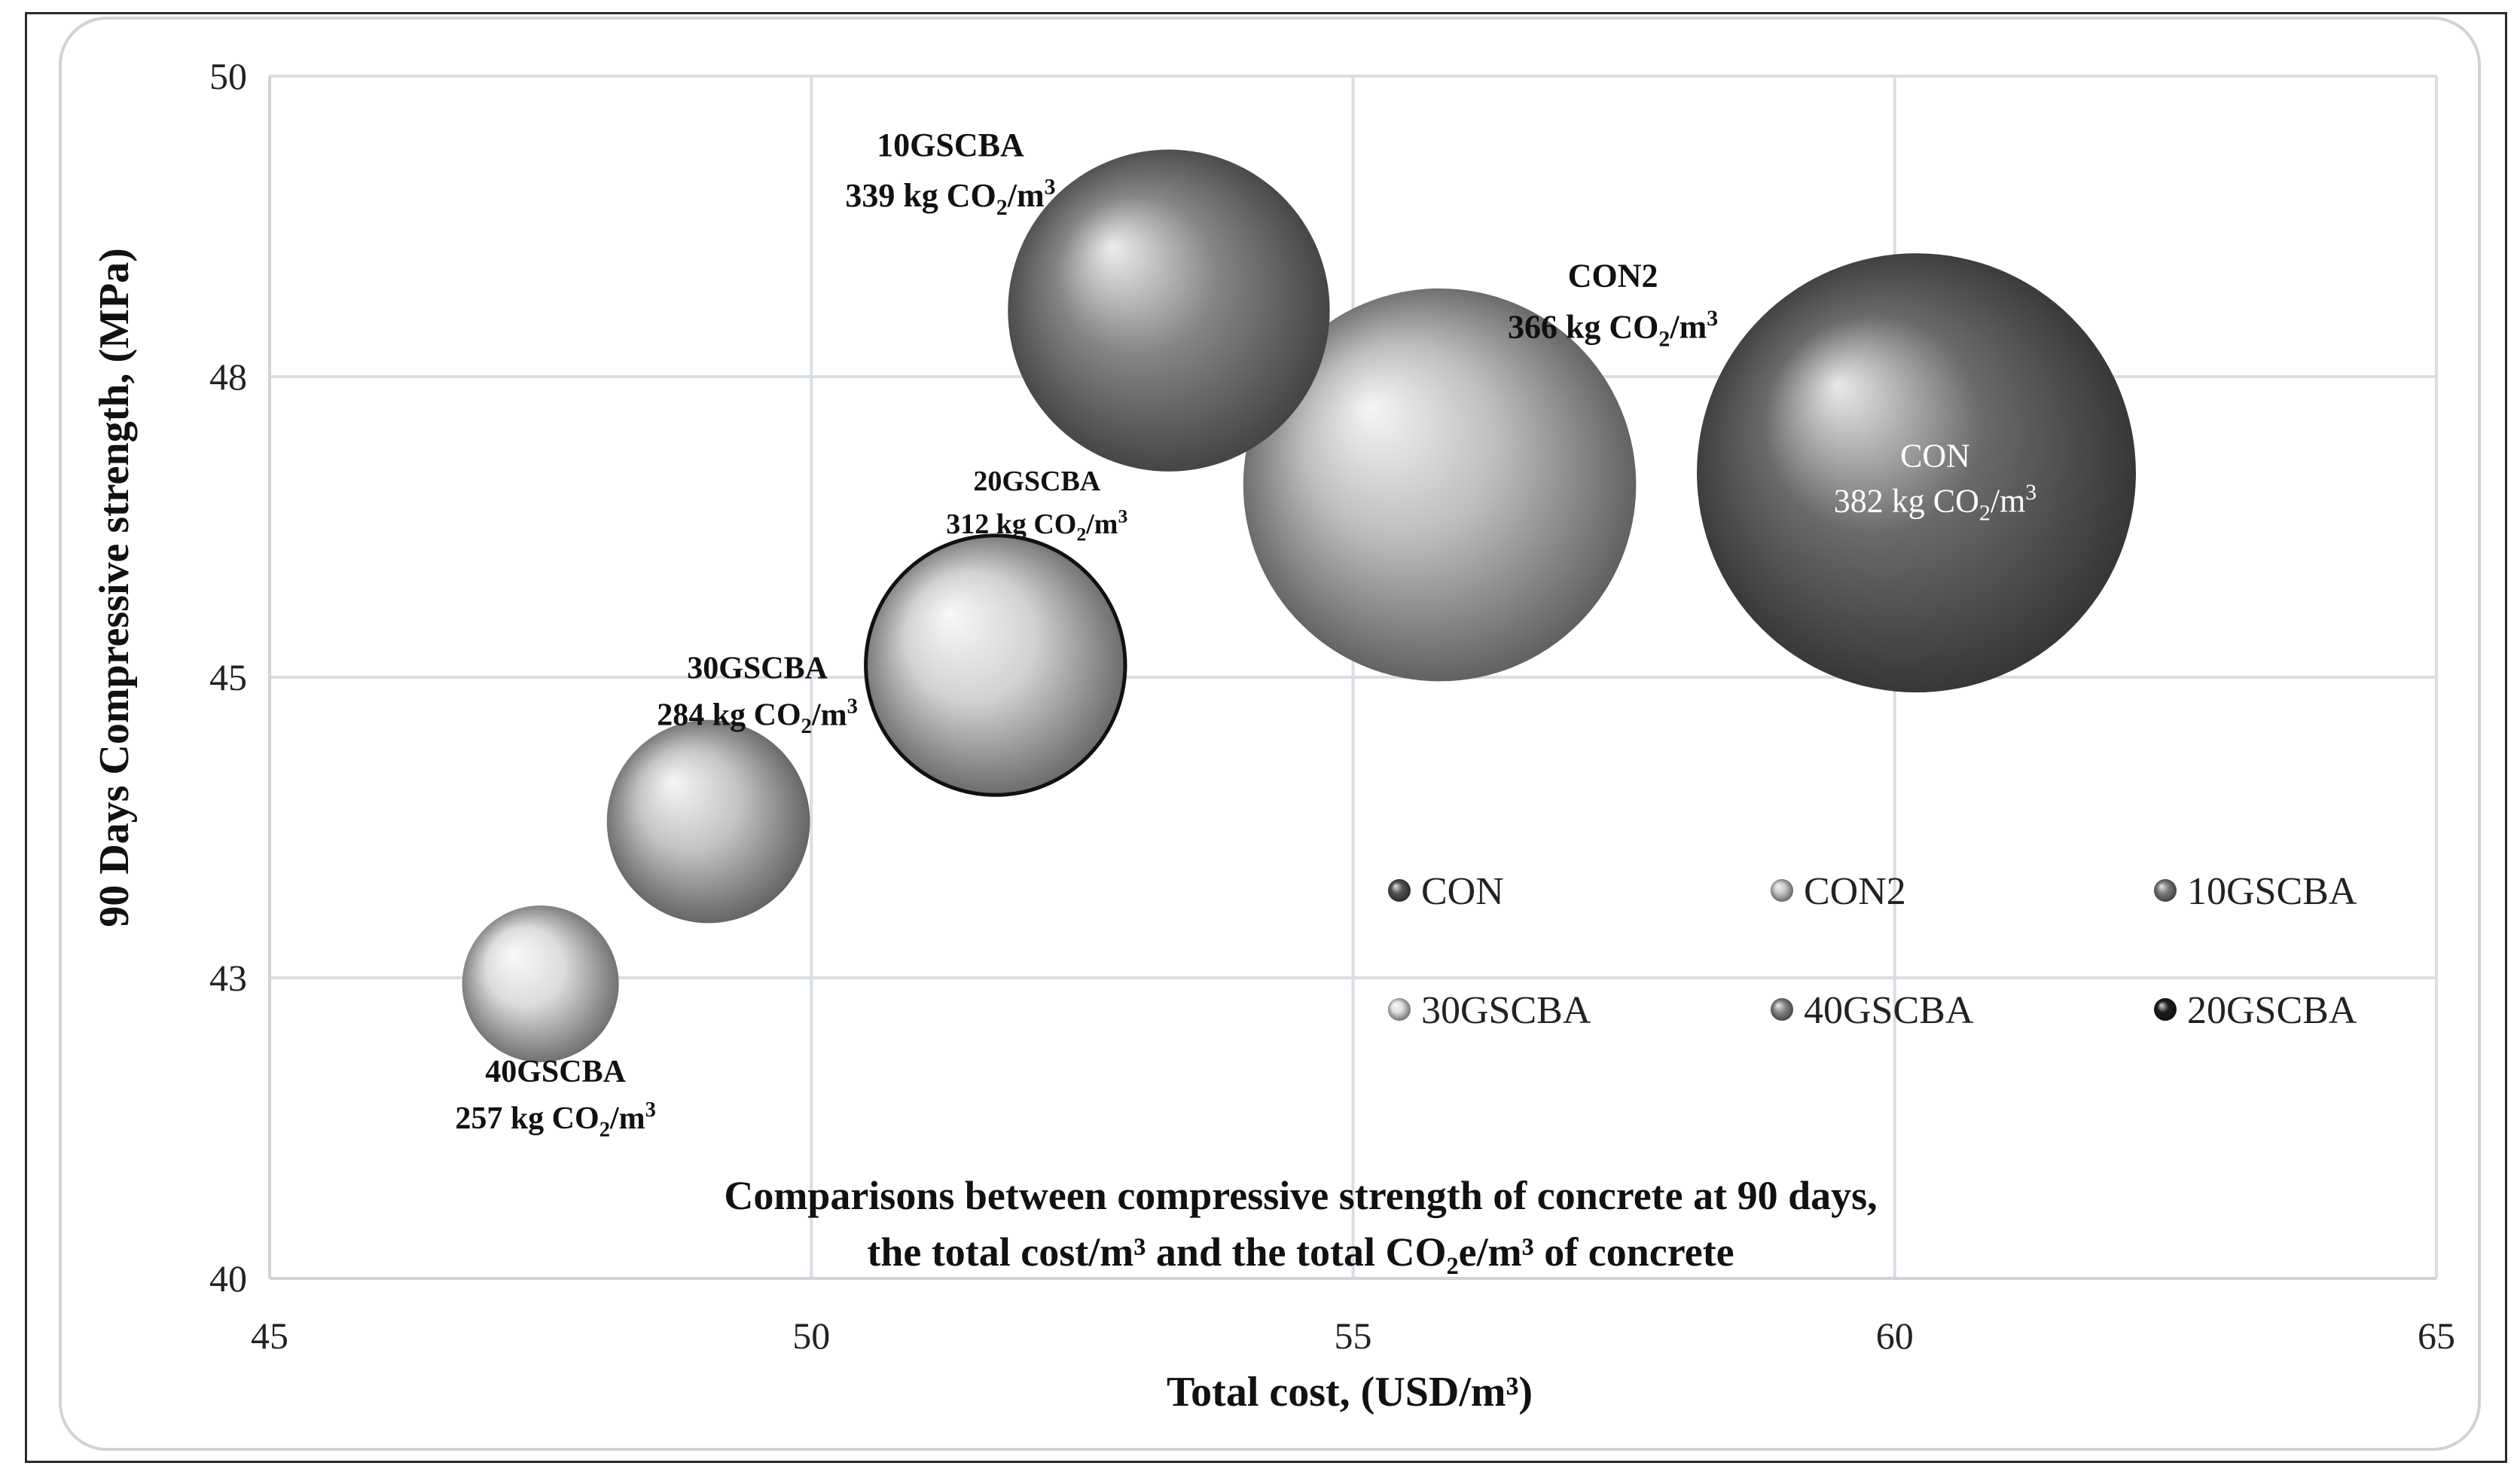  I want to click on bubble-label-name-con: CON, so click(1935, 457).